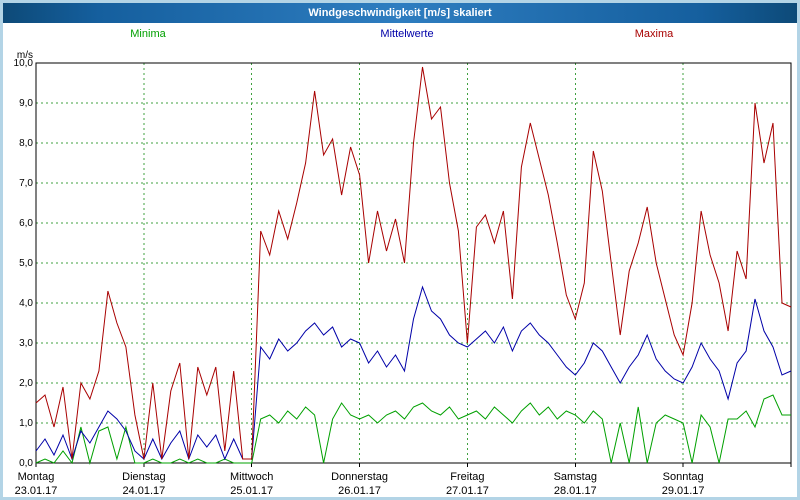 The image size is (800, 500). Describe the element at coordinates (575, 491) in the screenshot. I see `x-date-label: 28.01.17` at that location.